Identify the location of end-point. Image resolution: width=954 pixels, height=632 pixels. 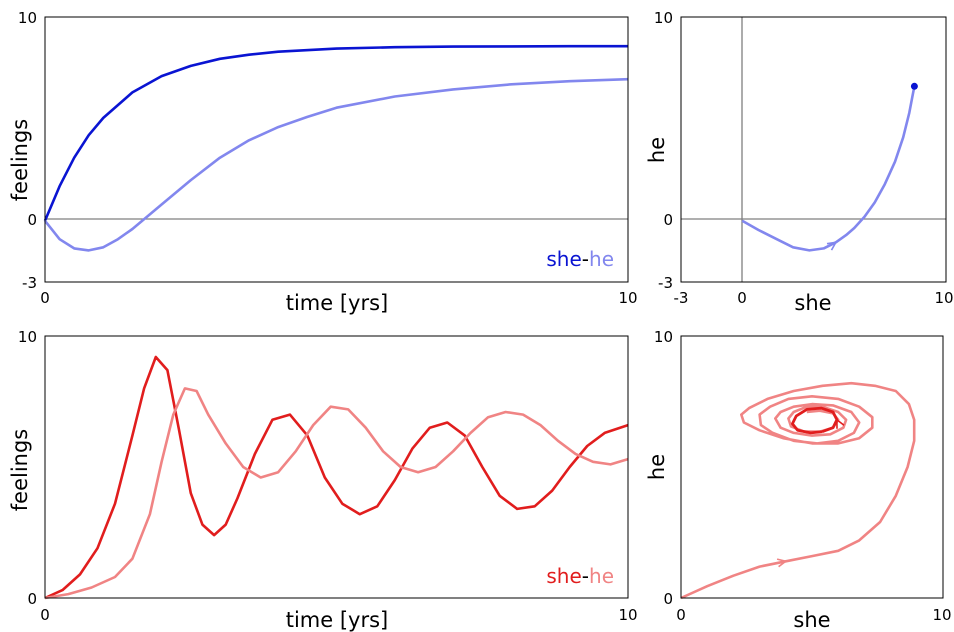
(914, 86).